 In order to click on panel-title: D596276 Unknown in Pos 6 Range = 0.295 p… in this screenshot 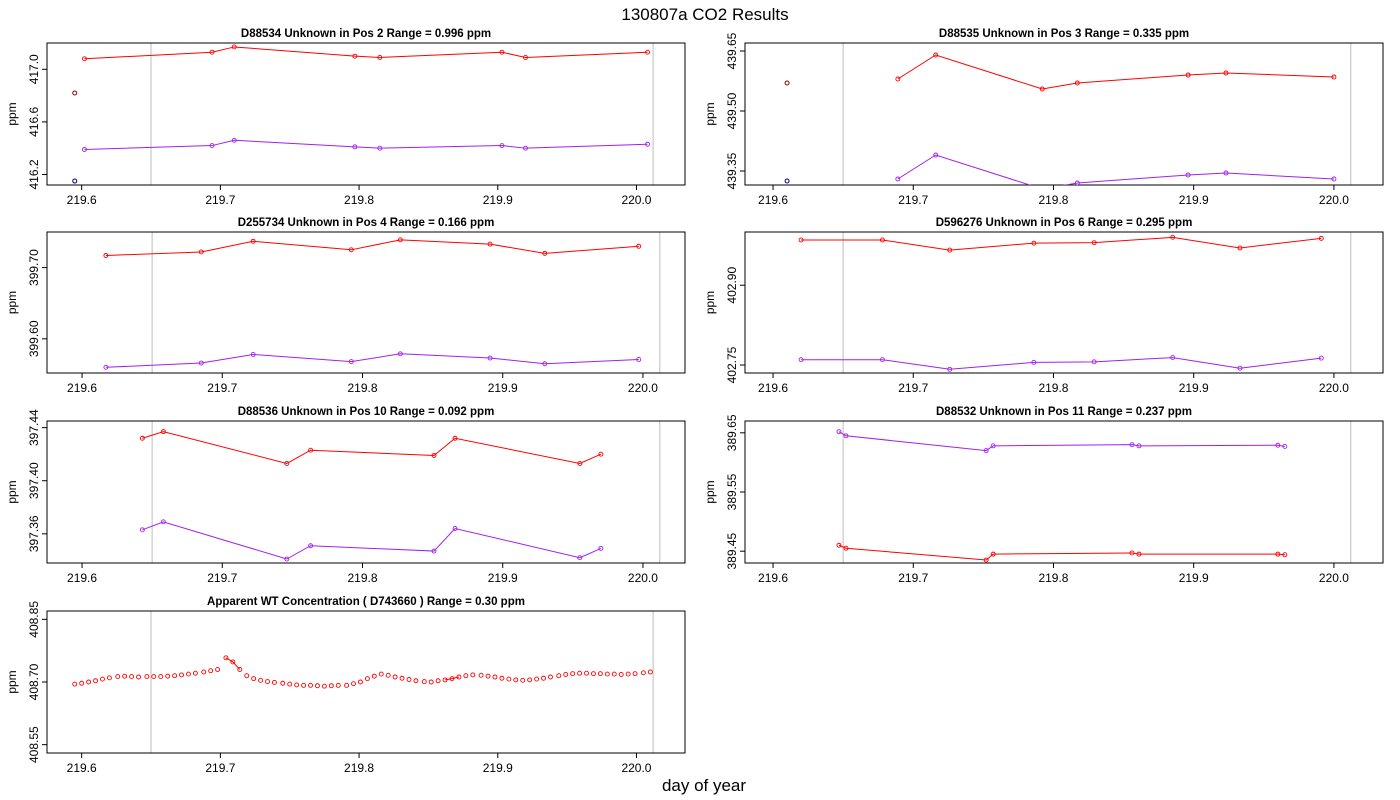, I will do `click(1064, 223)`.